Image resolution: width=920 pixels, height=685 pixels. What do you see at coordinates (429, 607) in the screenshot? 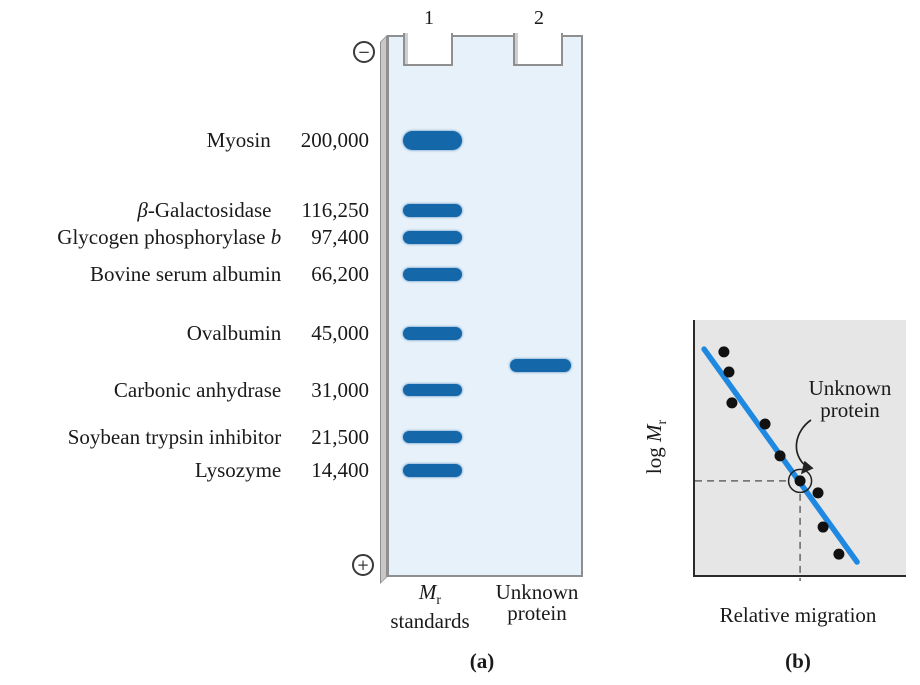
I see `lane-1-label: Mr standards` at bounding box center [429, 607].